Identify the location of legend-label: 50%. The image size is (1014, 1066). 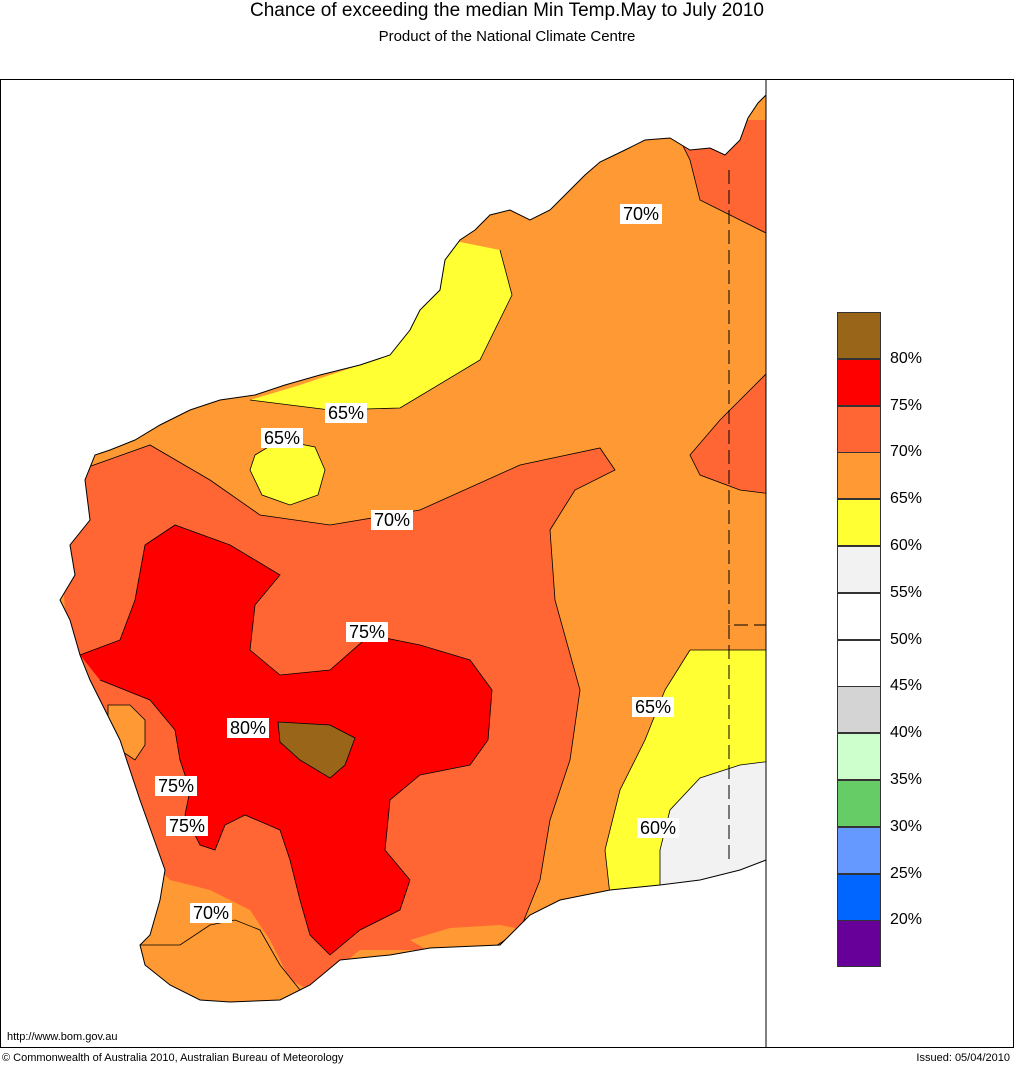
(906, 639).